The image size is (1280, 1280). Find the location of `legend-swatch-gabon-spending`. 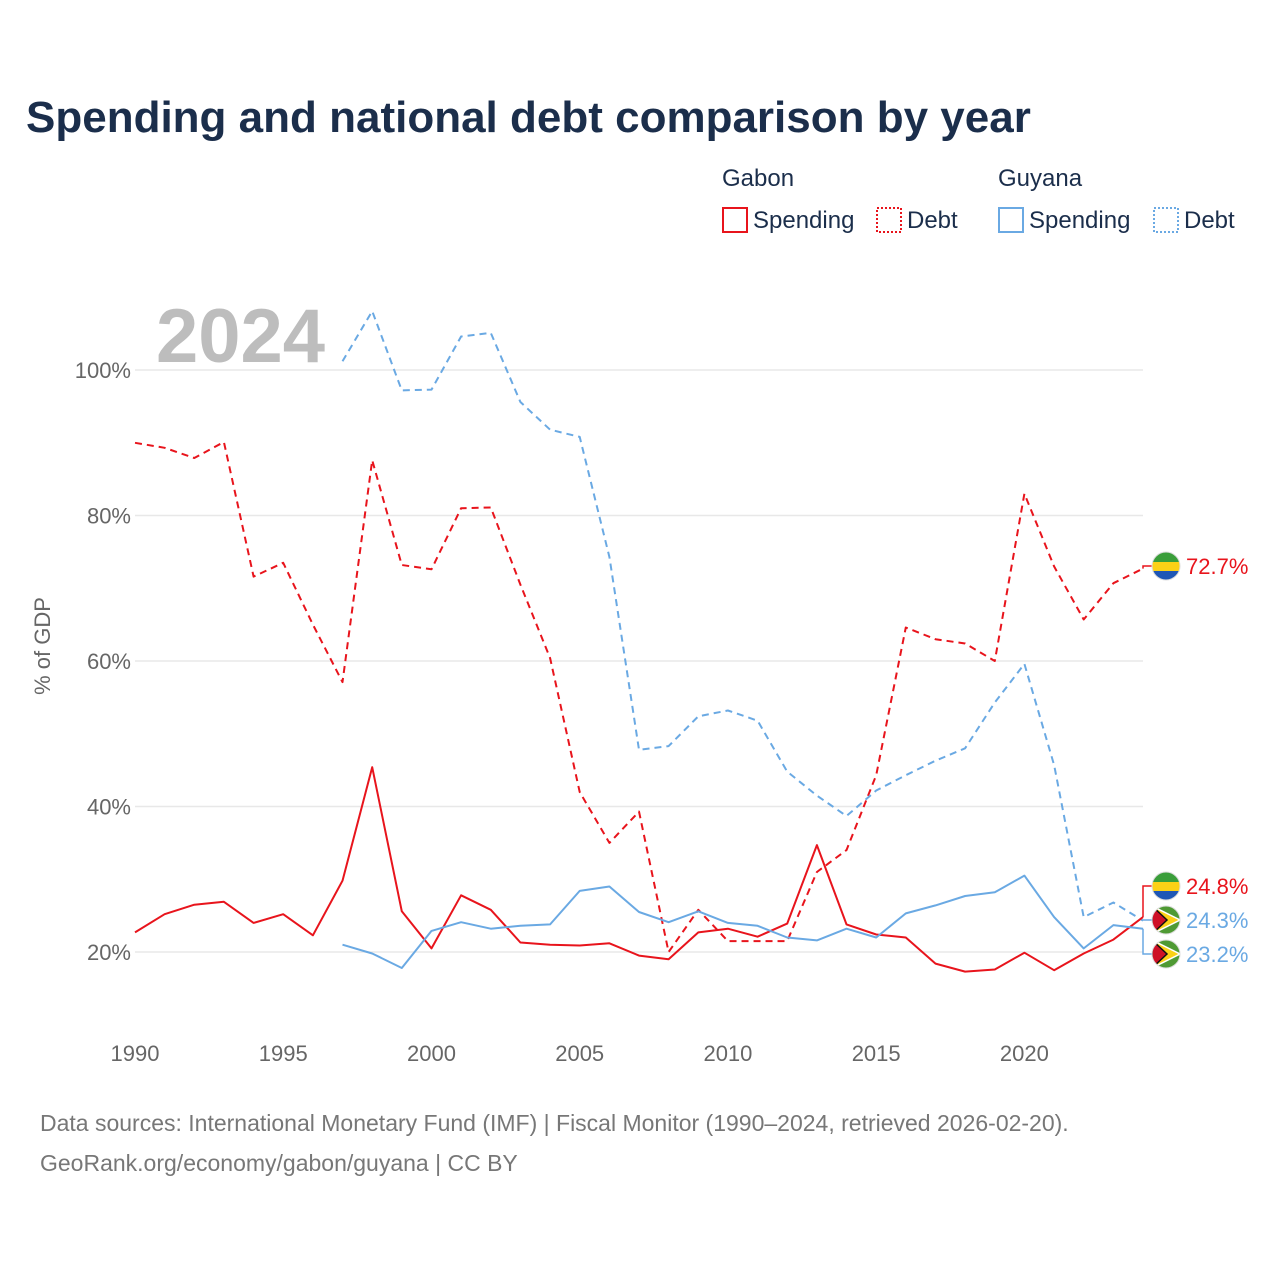

legend-swatch-gabon-spending is located at coordinates (735, 220).